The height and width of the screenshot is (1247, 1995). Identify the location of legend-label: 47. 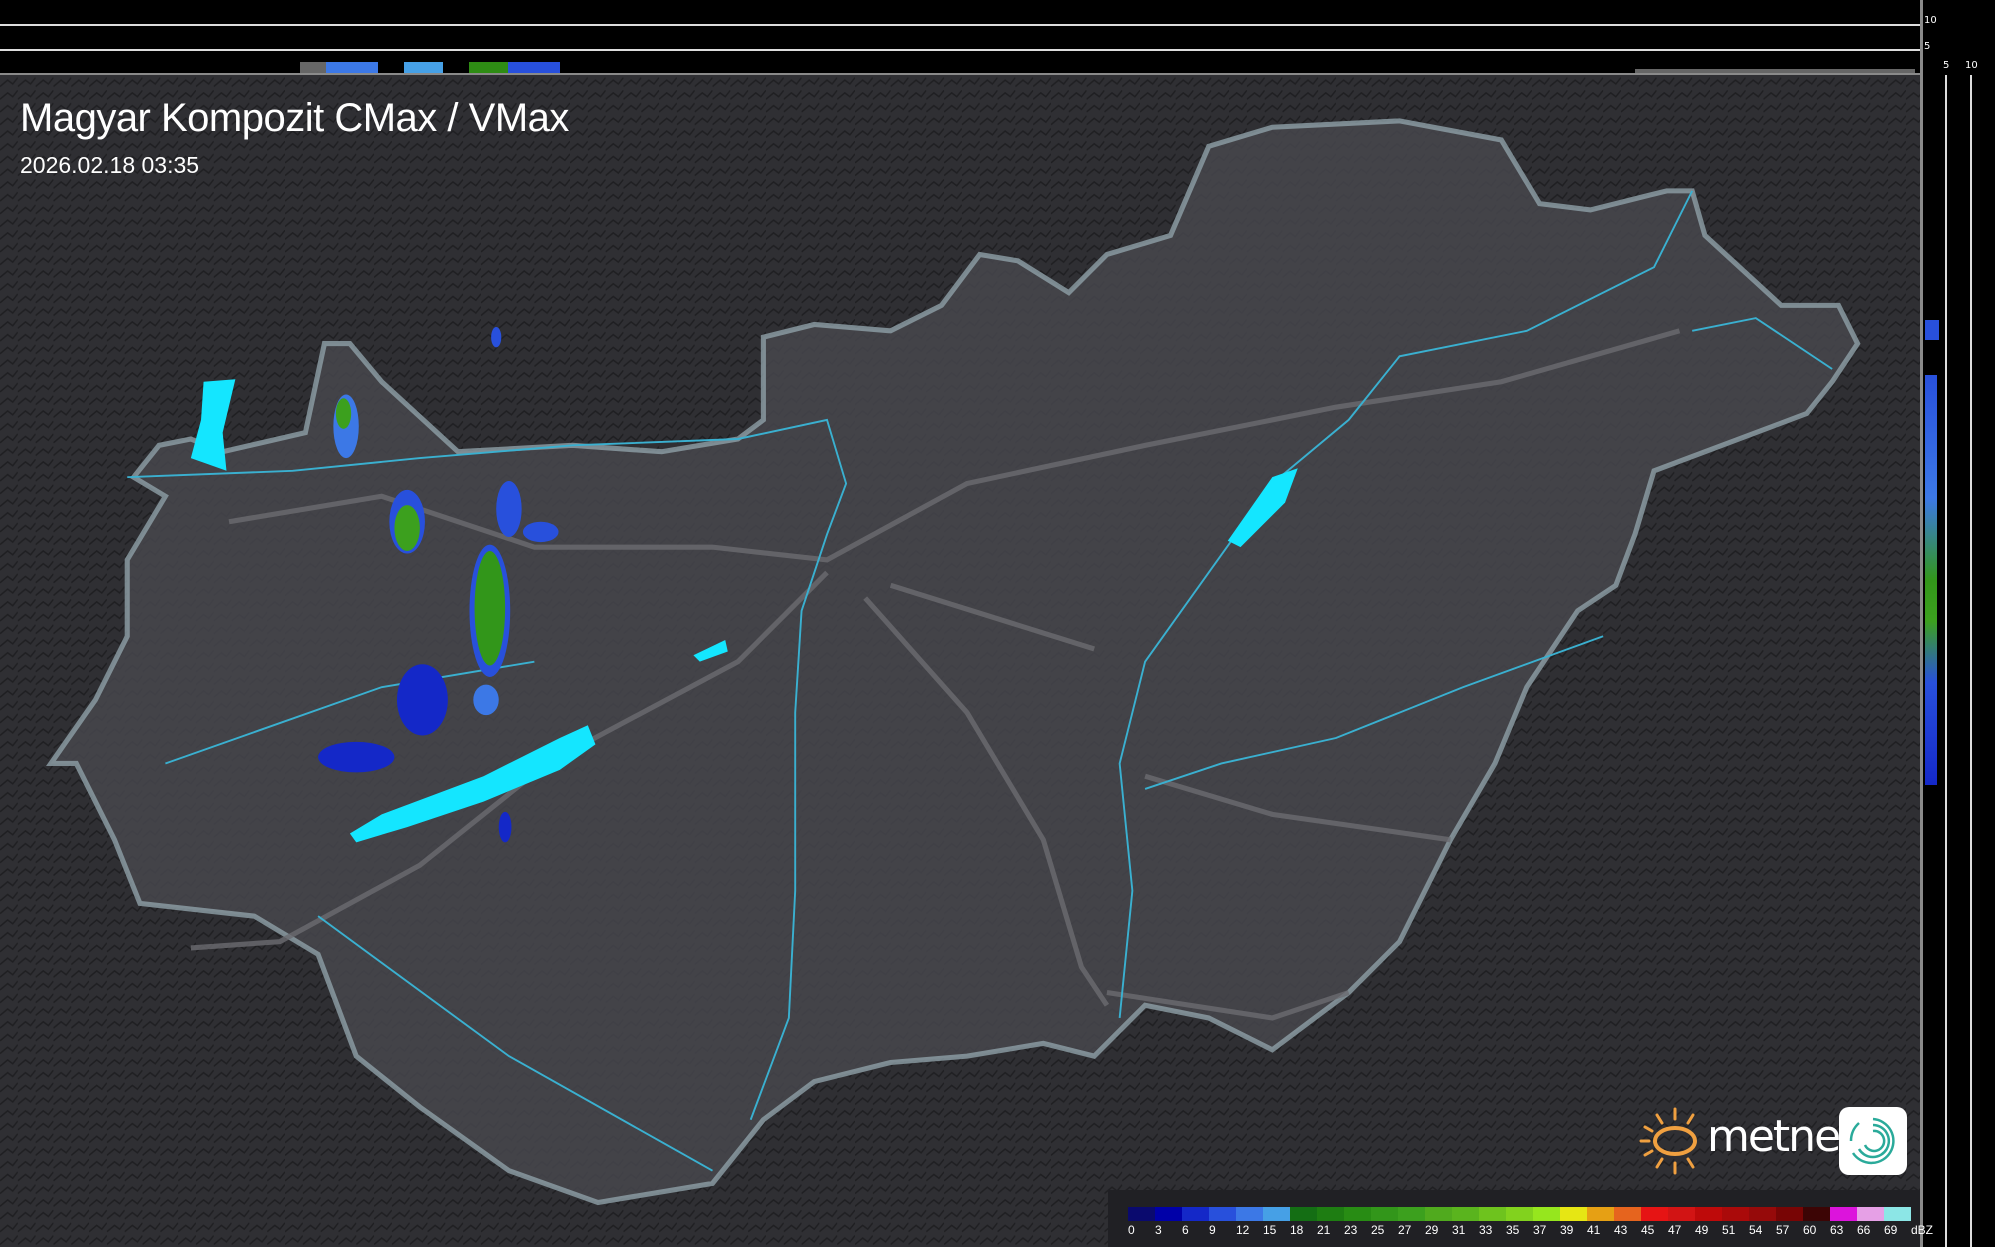
(1675, 1230).